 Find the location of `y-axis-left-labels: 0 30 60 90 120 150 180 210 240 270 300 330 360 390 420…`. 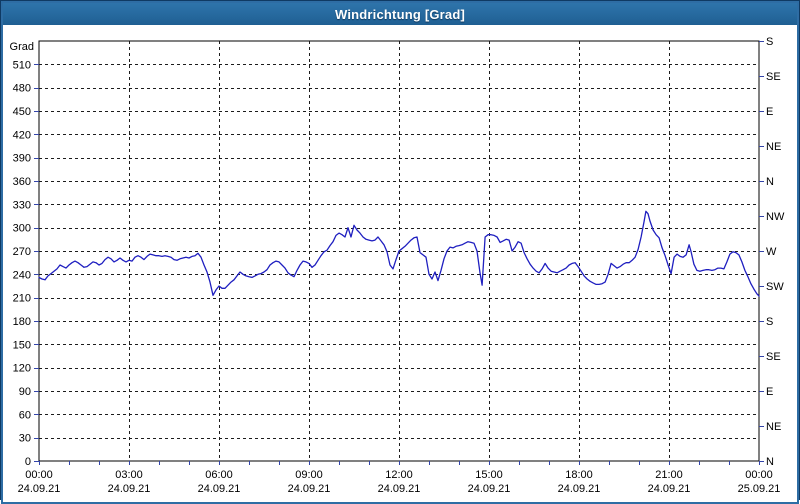

y-axis-left-labels: 0 30 60 90 120 150 180 210 240 270 300 330 360 390 420… is located at coordinates (22, 254).